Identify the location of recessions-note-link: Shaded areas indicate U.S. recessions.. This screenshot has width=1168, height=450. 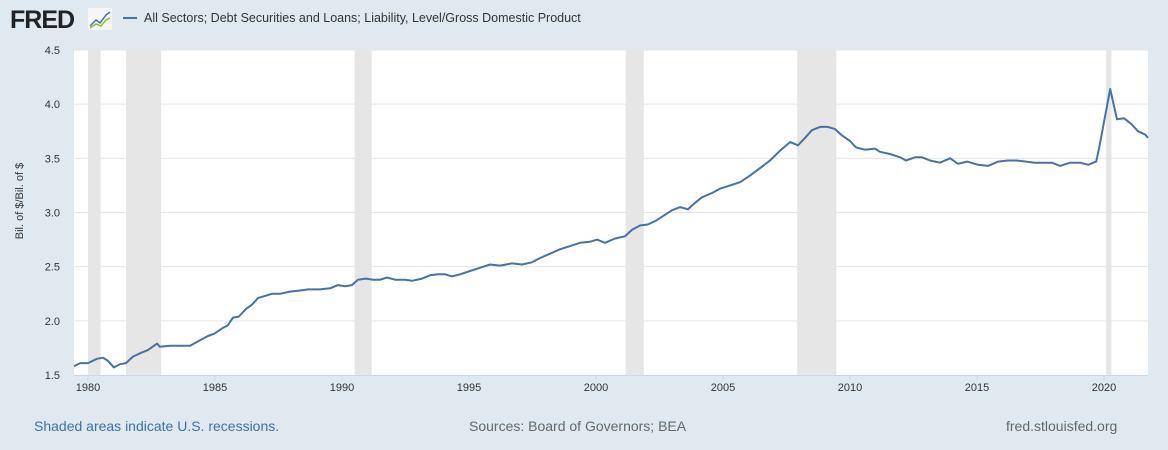
(157, 426).